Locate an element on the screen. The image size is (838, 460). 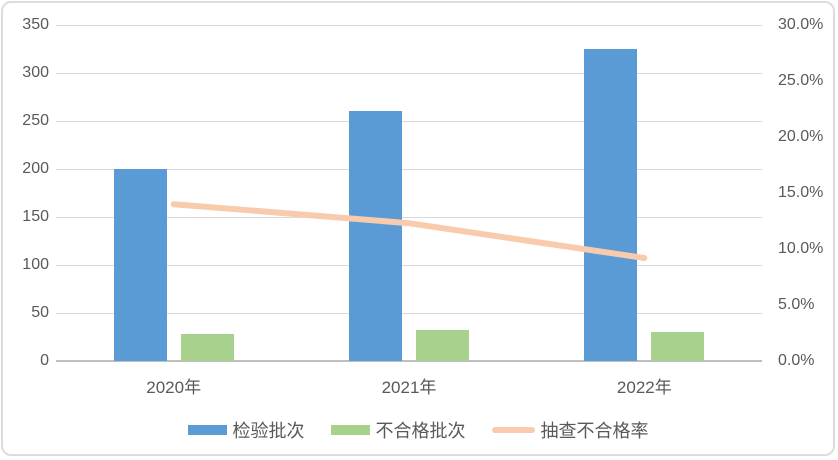
bar-检验批次-2020年 is located at coordinates (140, 265).